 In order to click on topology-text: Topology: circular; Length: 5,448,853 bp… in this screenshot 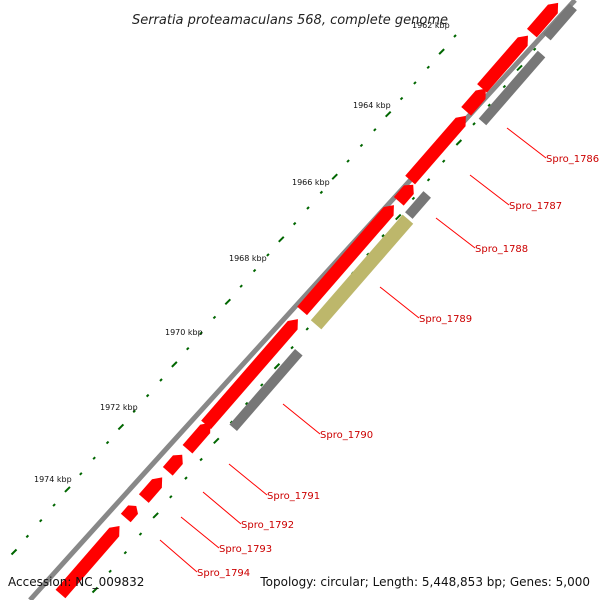, I will do `click(424, 582)`.